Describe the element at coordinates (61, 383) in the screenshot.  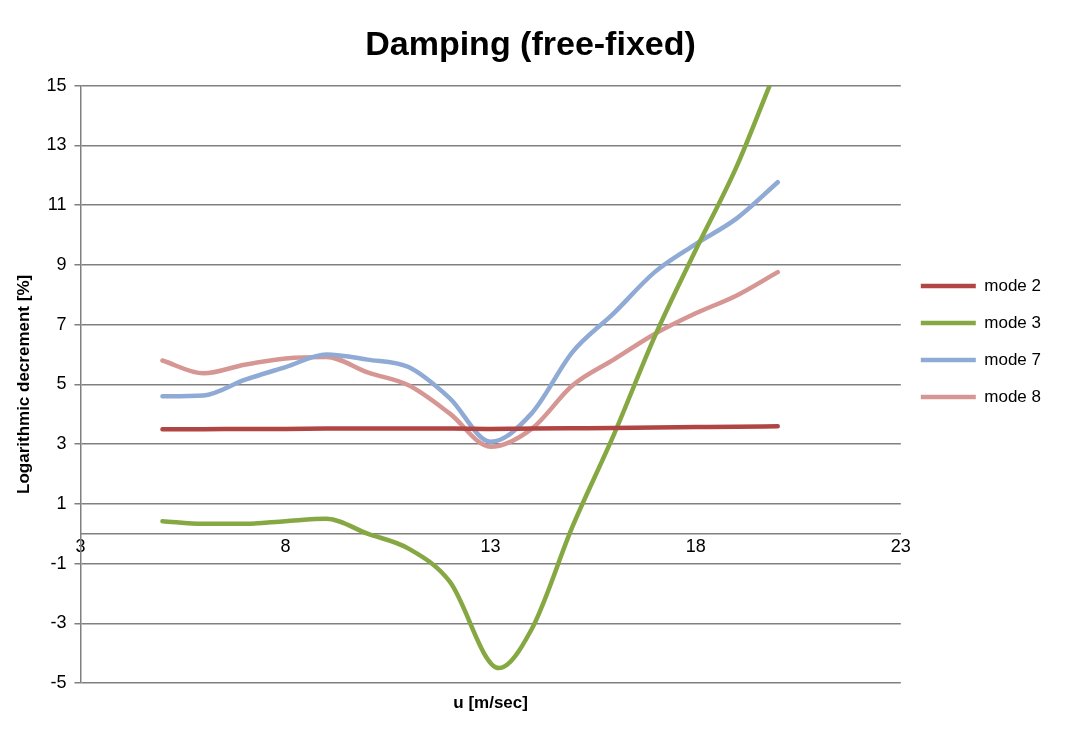
I see `y-tick-label: 5` at that location.